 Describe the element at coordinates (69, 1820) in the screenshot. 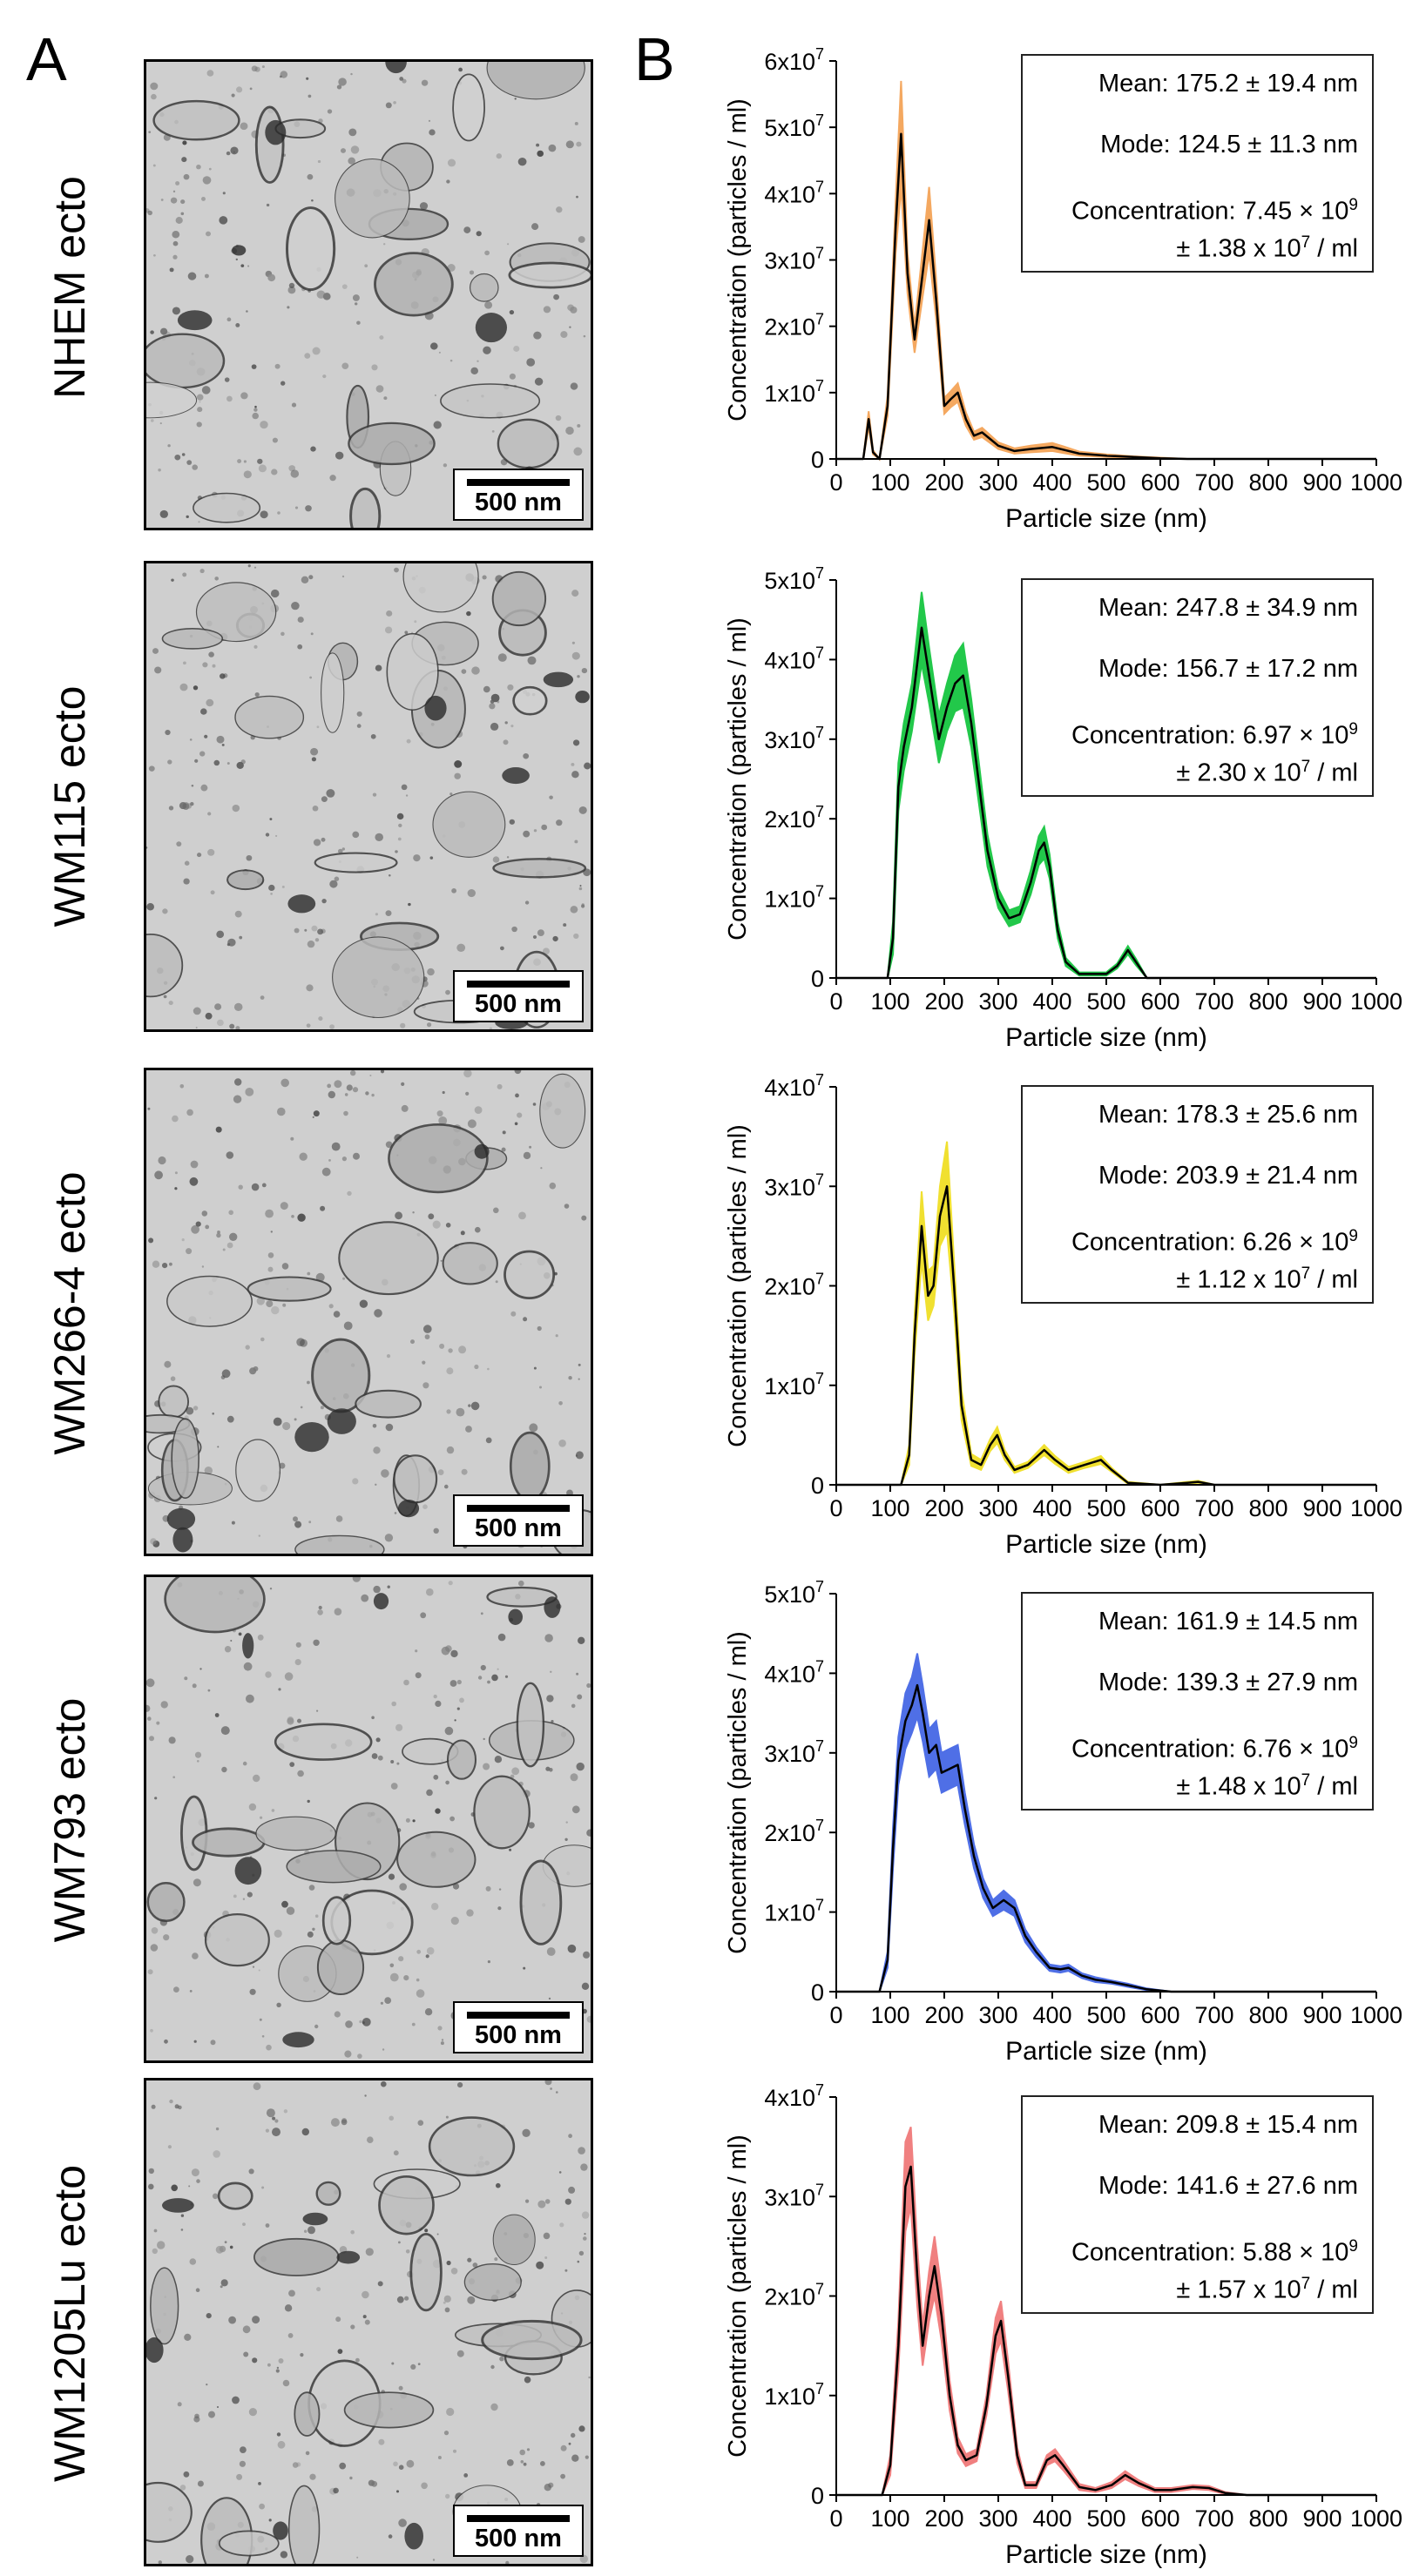

I see `sample-name: WM793 ecto` at that location.